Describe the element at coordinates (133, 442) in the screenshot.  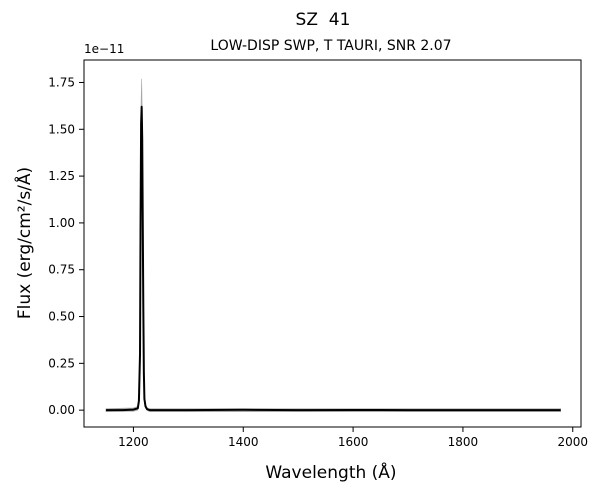
I see `x-tick-label: 1200` at that location.